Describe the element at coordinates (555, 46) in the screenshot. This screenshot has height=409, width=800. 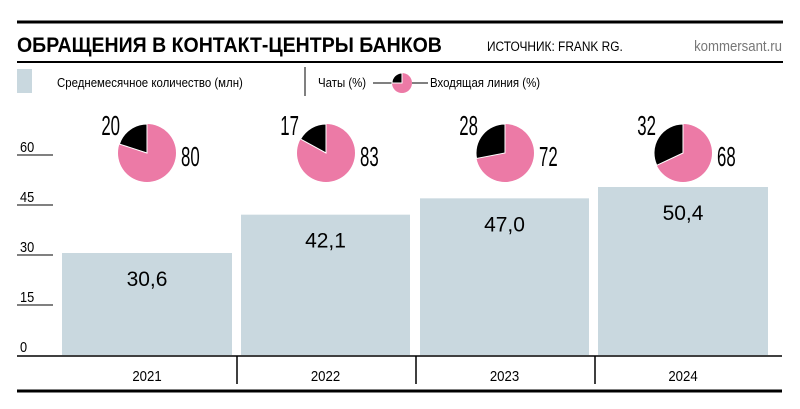
I see `source-label: ИСТОЧНИК: FRANK RG.` at that location.